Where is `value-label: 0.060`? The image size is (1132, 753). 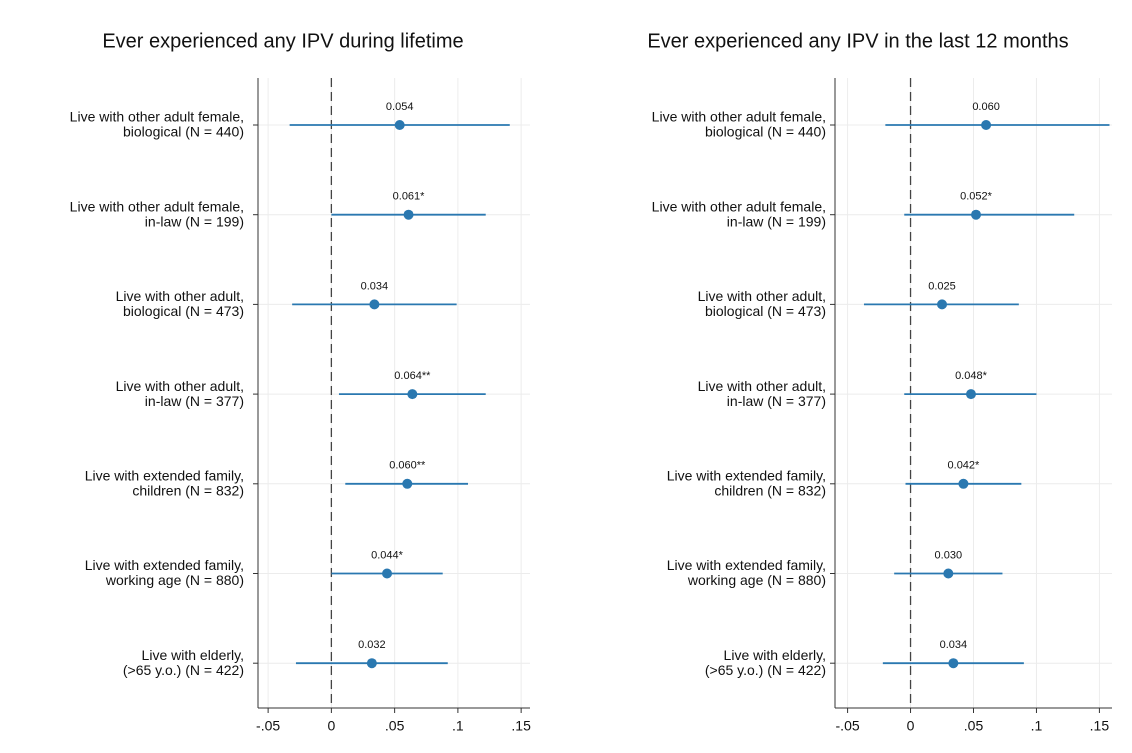
value-label: 0.060 is located at coordinates (986, 107).